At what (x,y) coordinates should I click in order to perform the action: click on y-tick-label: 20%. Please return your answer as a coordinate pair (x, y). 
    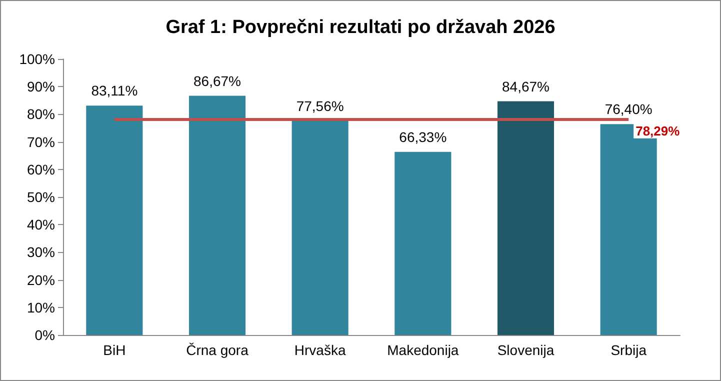
    Looking at the image, I should click on (40, 280).